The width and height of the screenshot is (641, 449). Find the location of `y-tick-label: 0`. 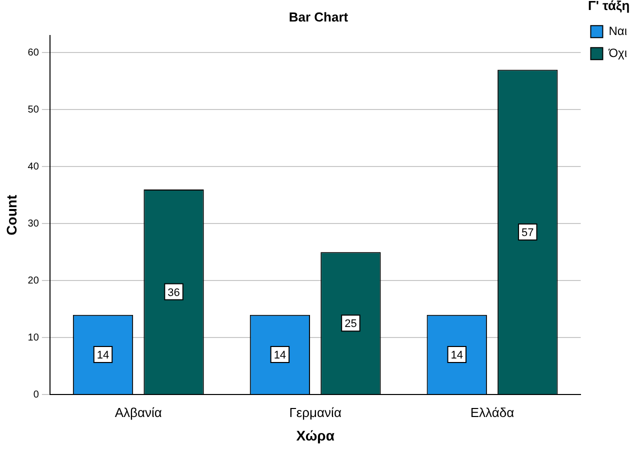

y-tick-label: 0 is located at coordinates (36, 394).